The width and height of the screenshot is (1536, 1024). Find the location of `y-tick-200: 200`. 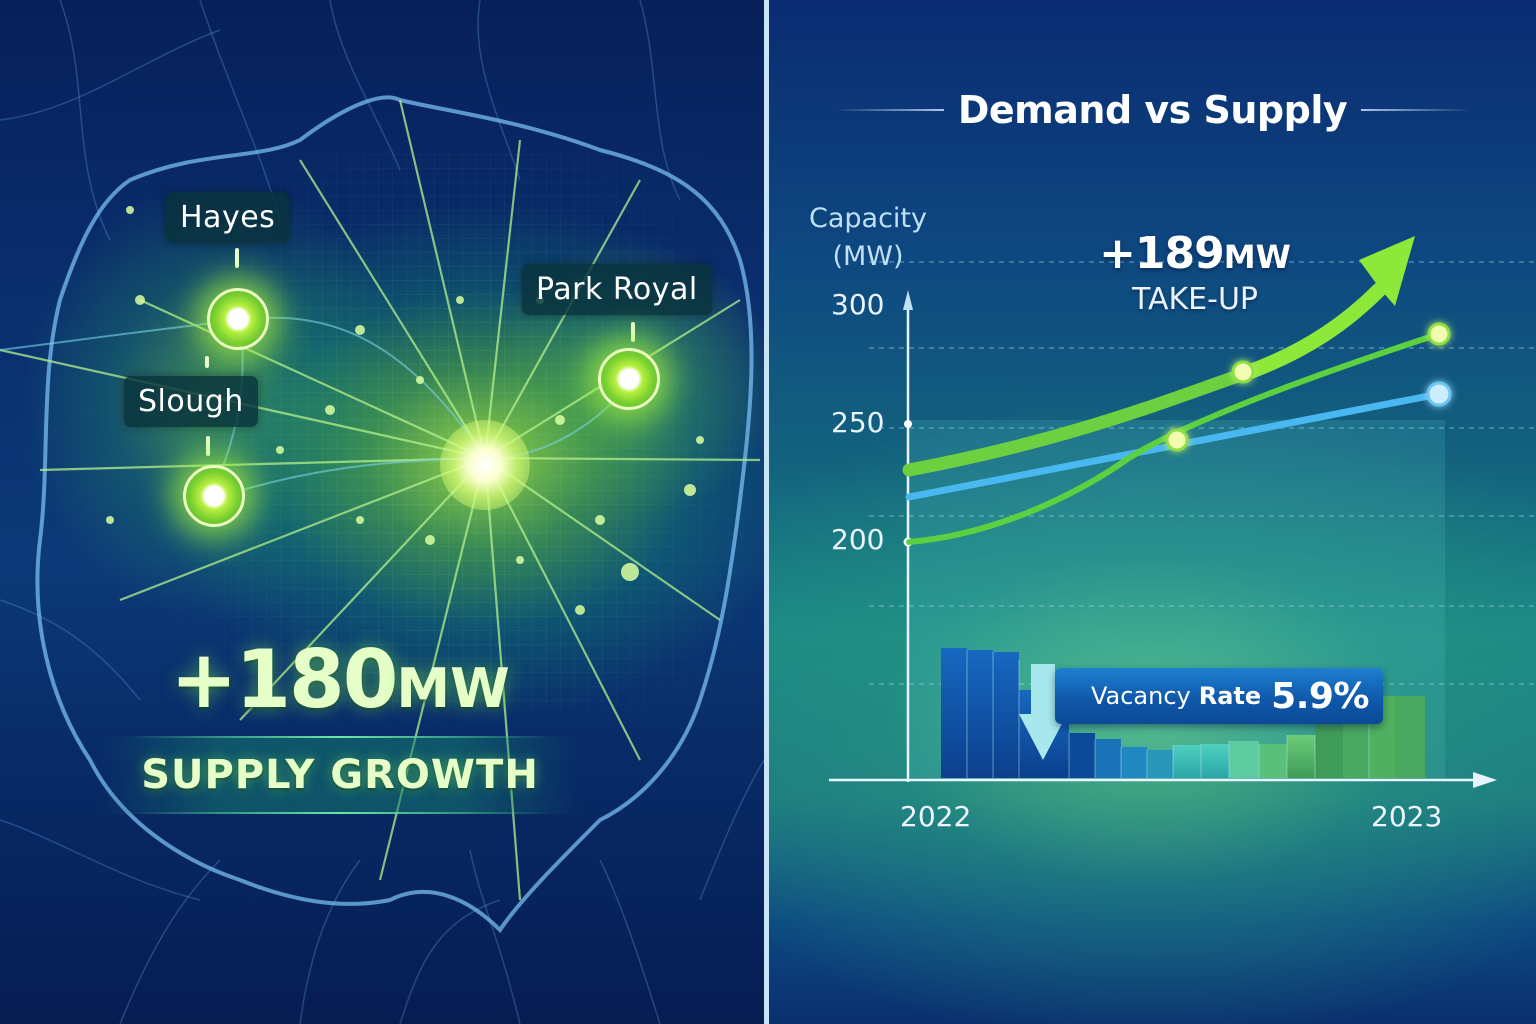

y-tick-200: 200 is located at coordinates (858, 539).